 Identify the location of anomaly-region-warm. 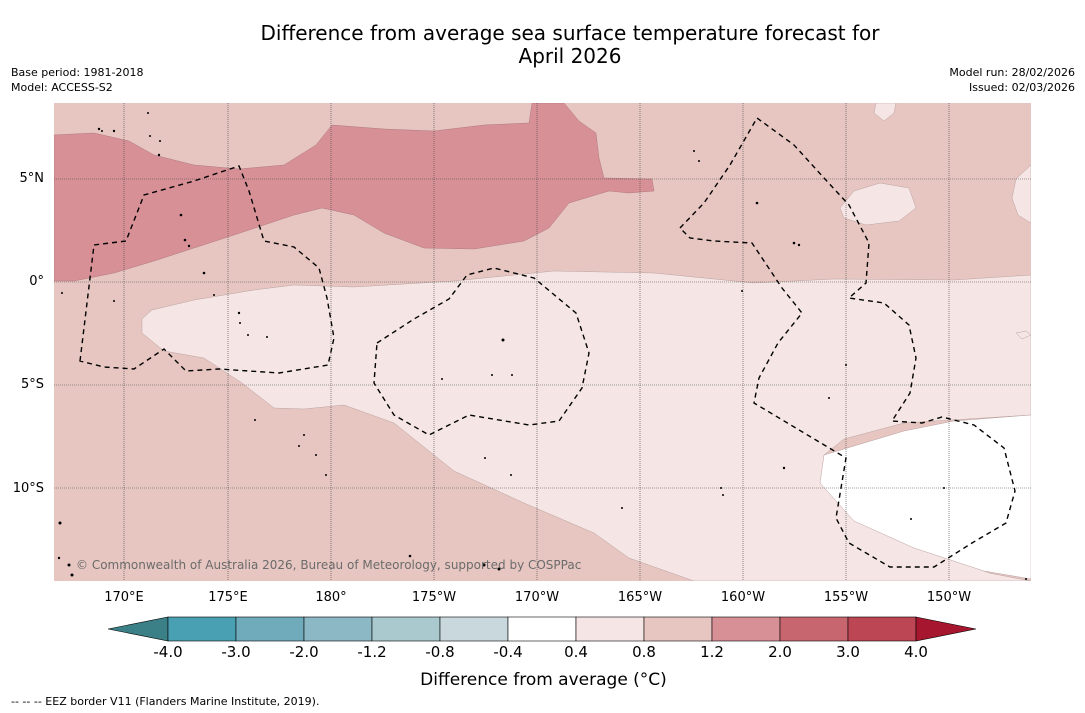
(354, 192).